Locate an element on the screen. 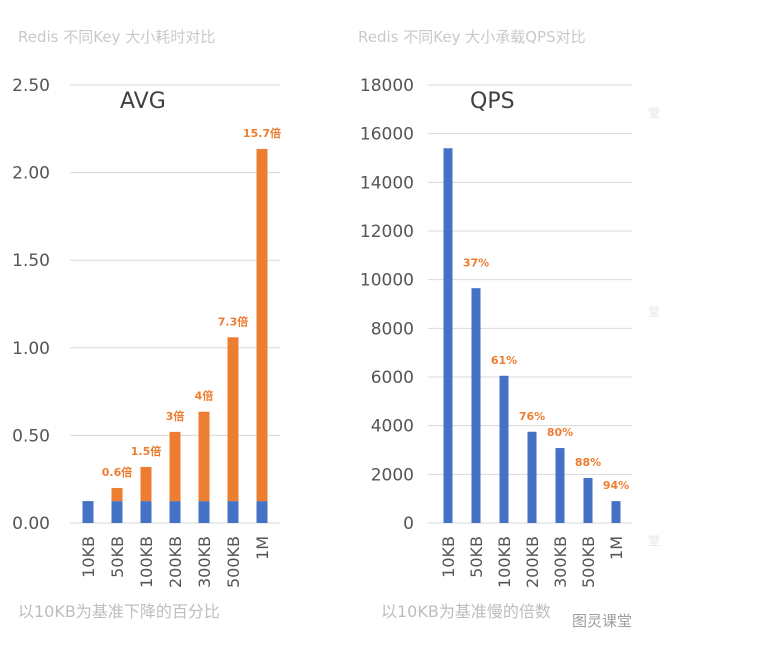  right-data-label: 61% is located at coordinates (504, 360).